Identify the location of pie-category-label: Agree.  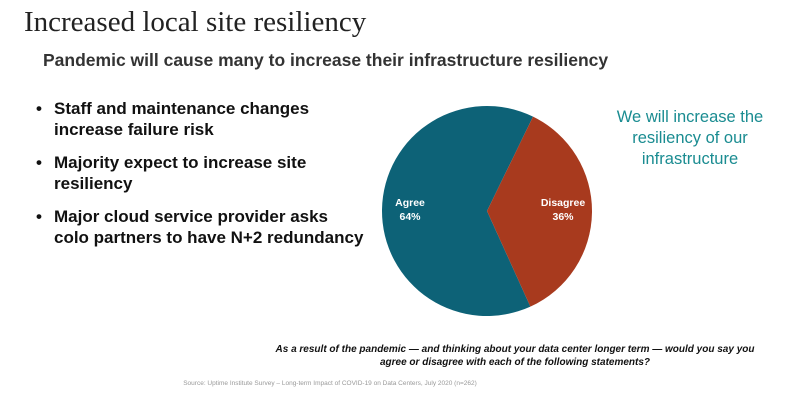
(410, 203).